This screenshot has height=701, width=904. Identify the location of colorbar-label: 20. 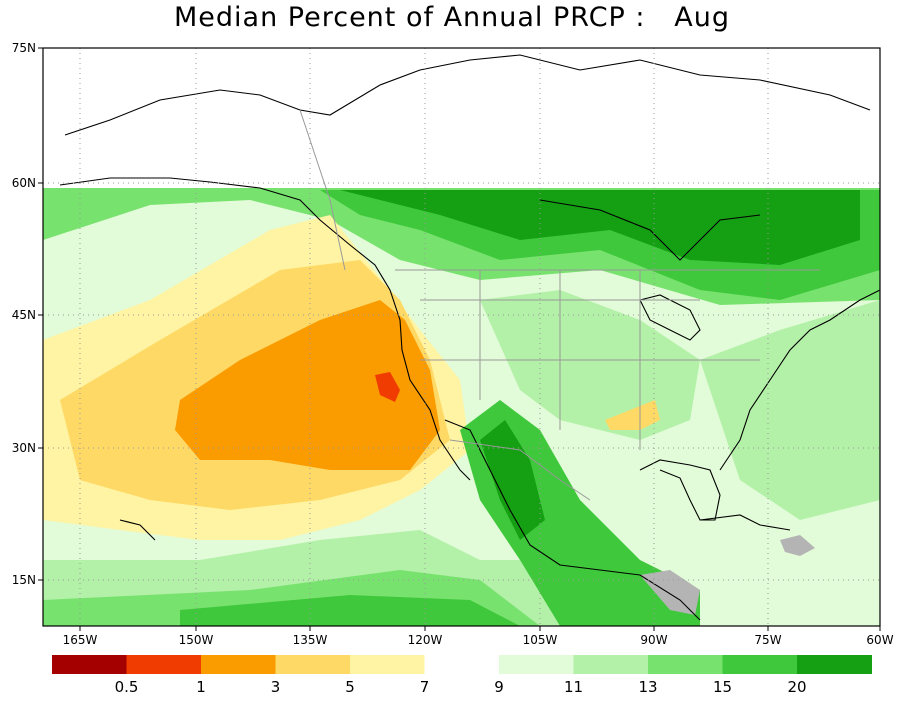
(796, 687).